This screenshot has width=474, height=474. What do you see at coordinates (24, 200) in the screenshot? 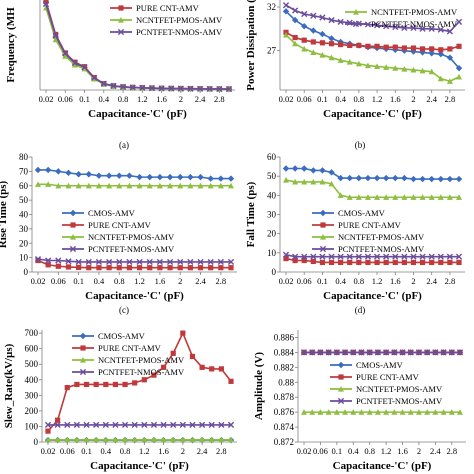
I see `y-tick-label: 50` at bounding box center [24, 200].